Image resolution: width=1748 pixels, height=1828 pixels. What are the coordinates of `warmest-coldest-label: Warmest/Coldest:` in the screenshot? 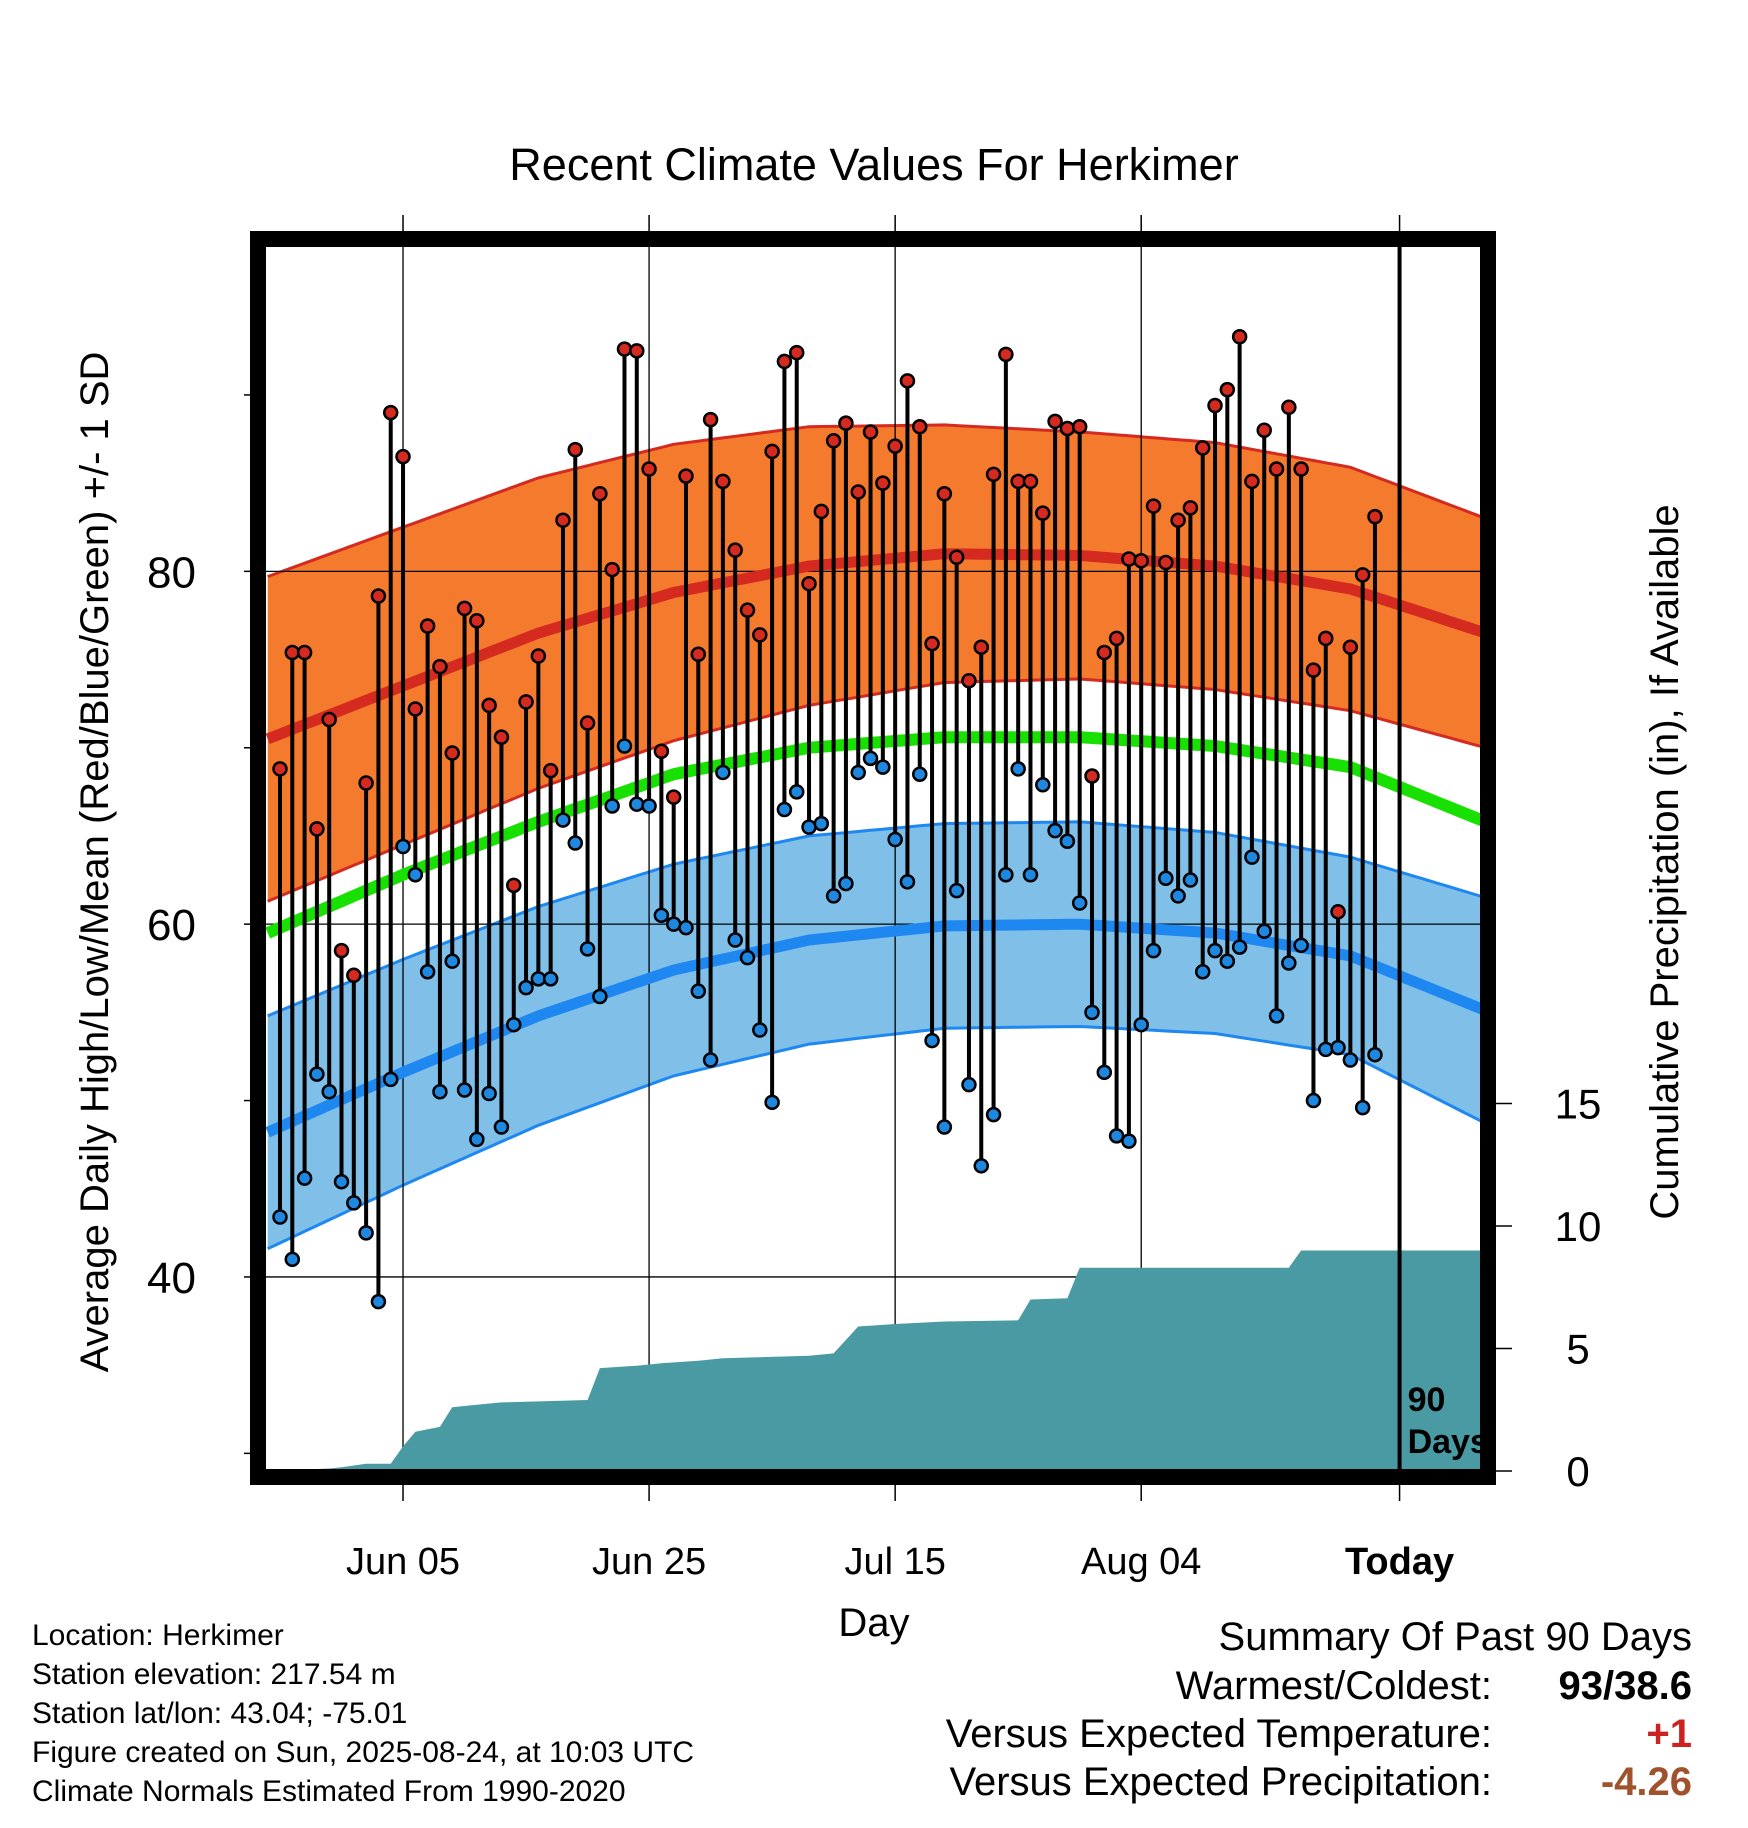 It's located at (1333, 1686).